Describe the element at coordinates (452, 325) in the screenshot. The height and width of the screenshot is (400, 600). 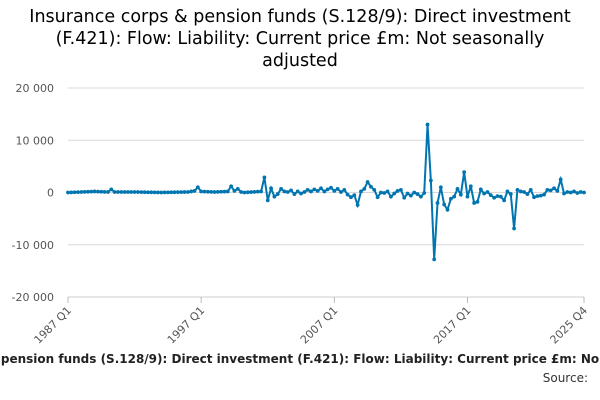
I see `x-tick-label: 2017 Q1` at that location.